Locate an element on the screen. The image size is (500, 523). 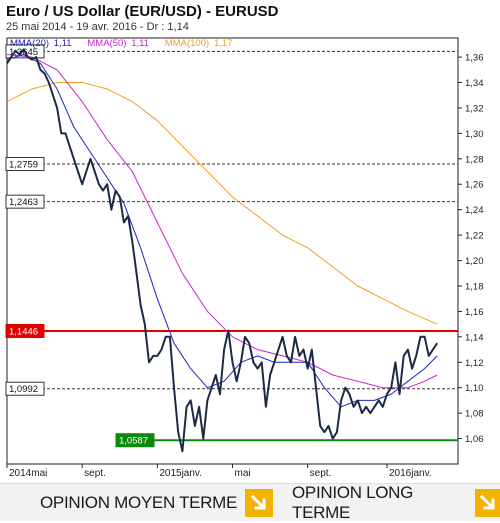
x-tick-label: 2015janv. is located at coordinates (180, 473).